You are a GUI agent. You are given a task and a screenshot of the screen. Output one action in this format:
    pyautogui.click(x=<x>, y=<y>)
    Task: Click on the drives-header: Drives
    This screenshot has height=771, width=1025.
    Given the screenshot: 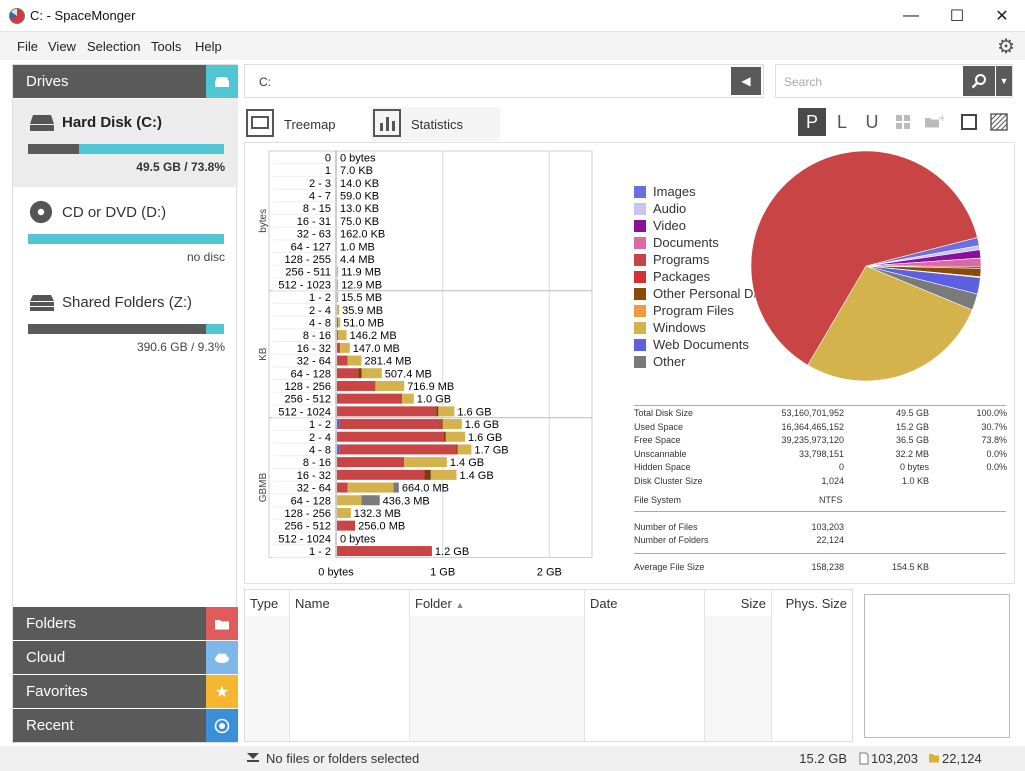 What is the action you would take?
    pyautogui.click(x=125, y=81)
    